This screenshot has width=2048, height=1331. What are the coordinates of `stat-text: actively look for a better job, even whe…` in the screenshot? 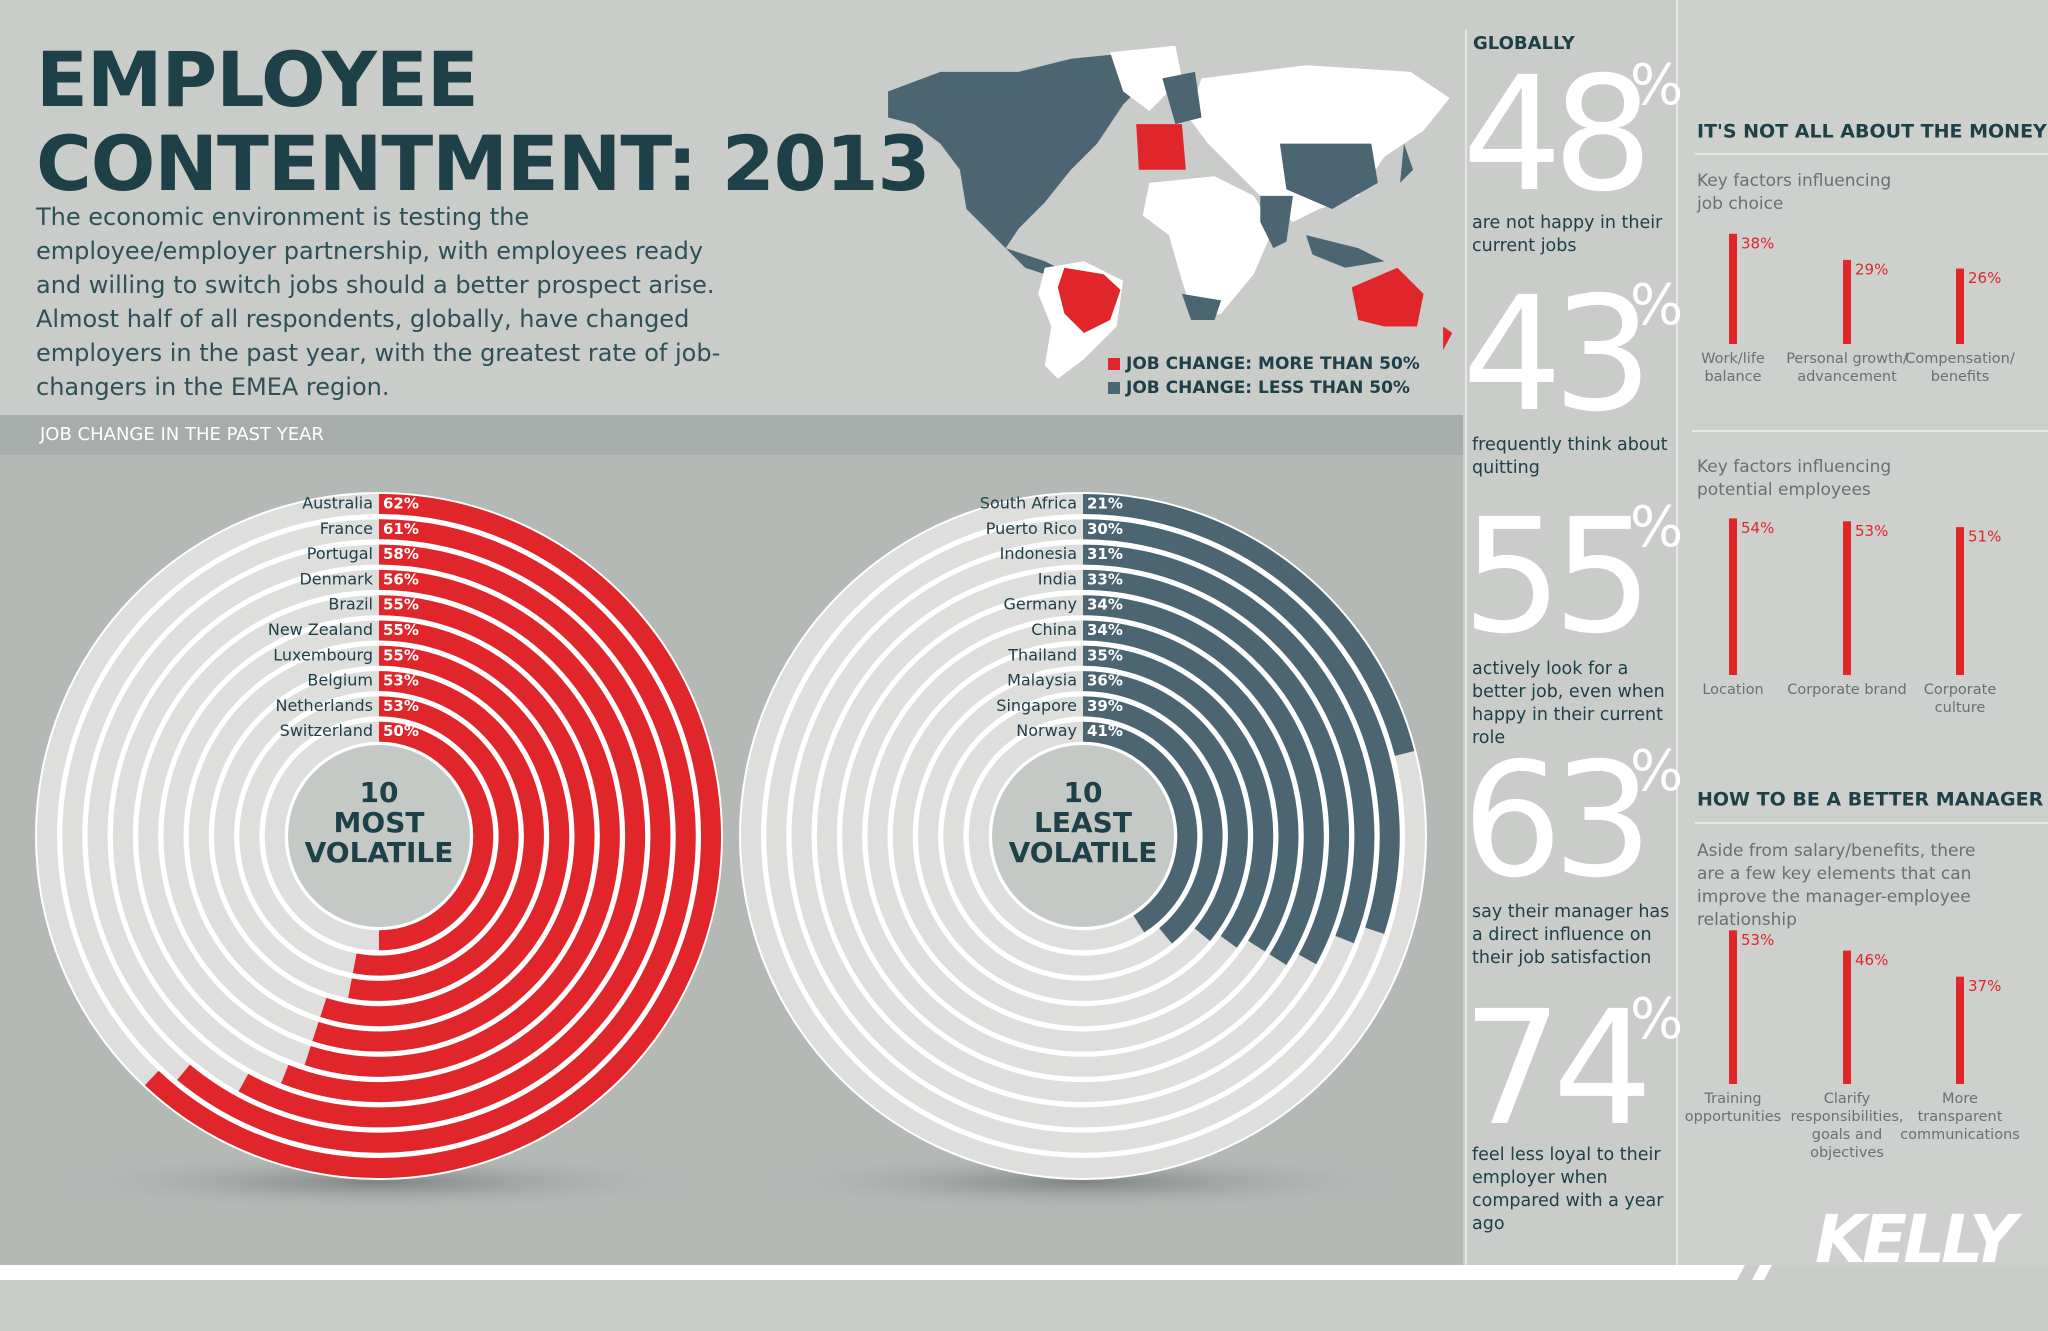 It's located at (1568, 703).